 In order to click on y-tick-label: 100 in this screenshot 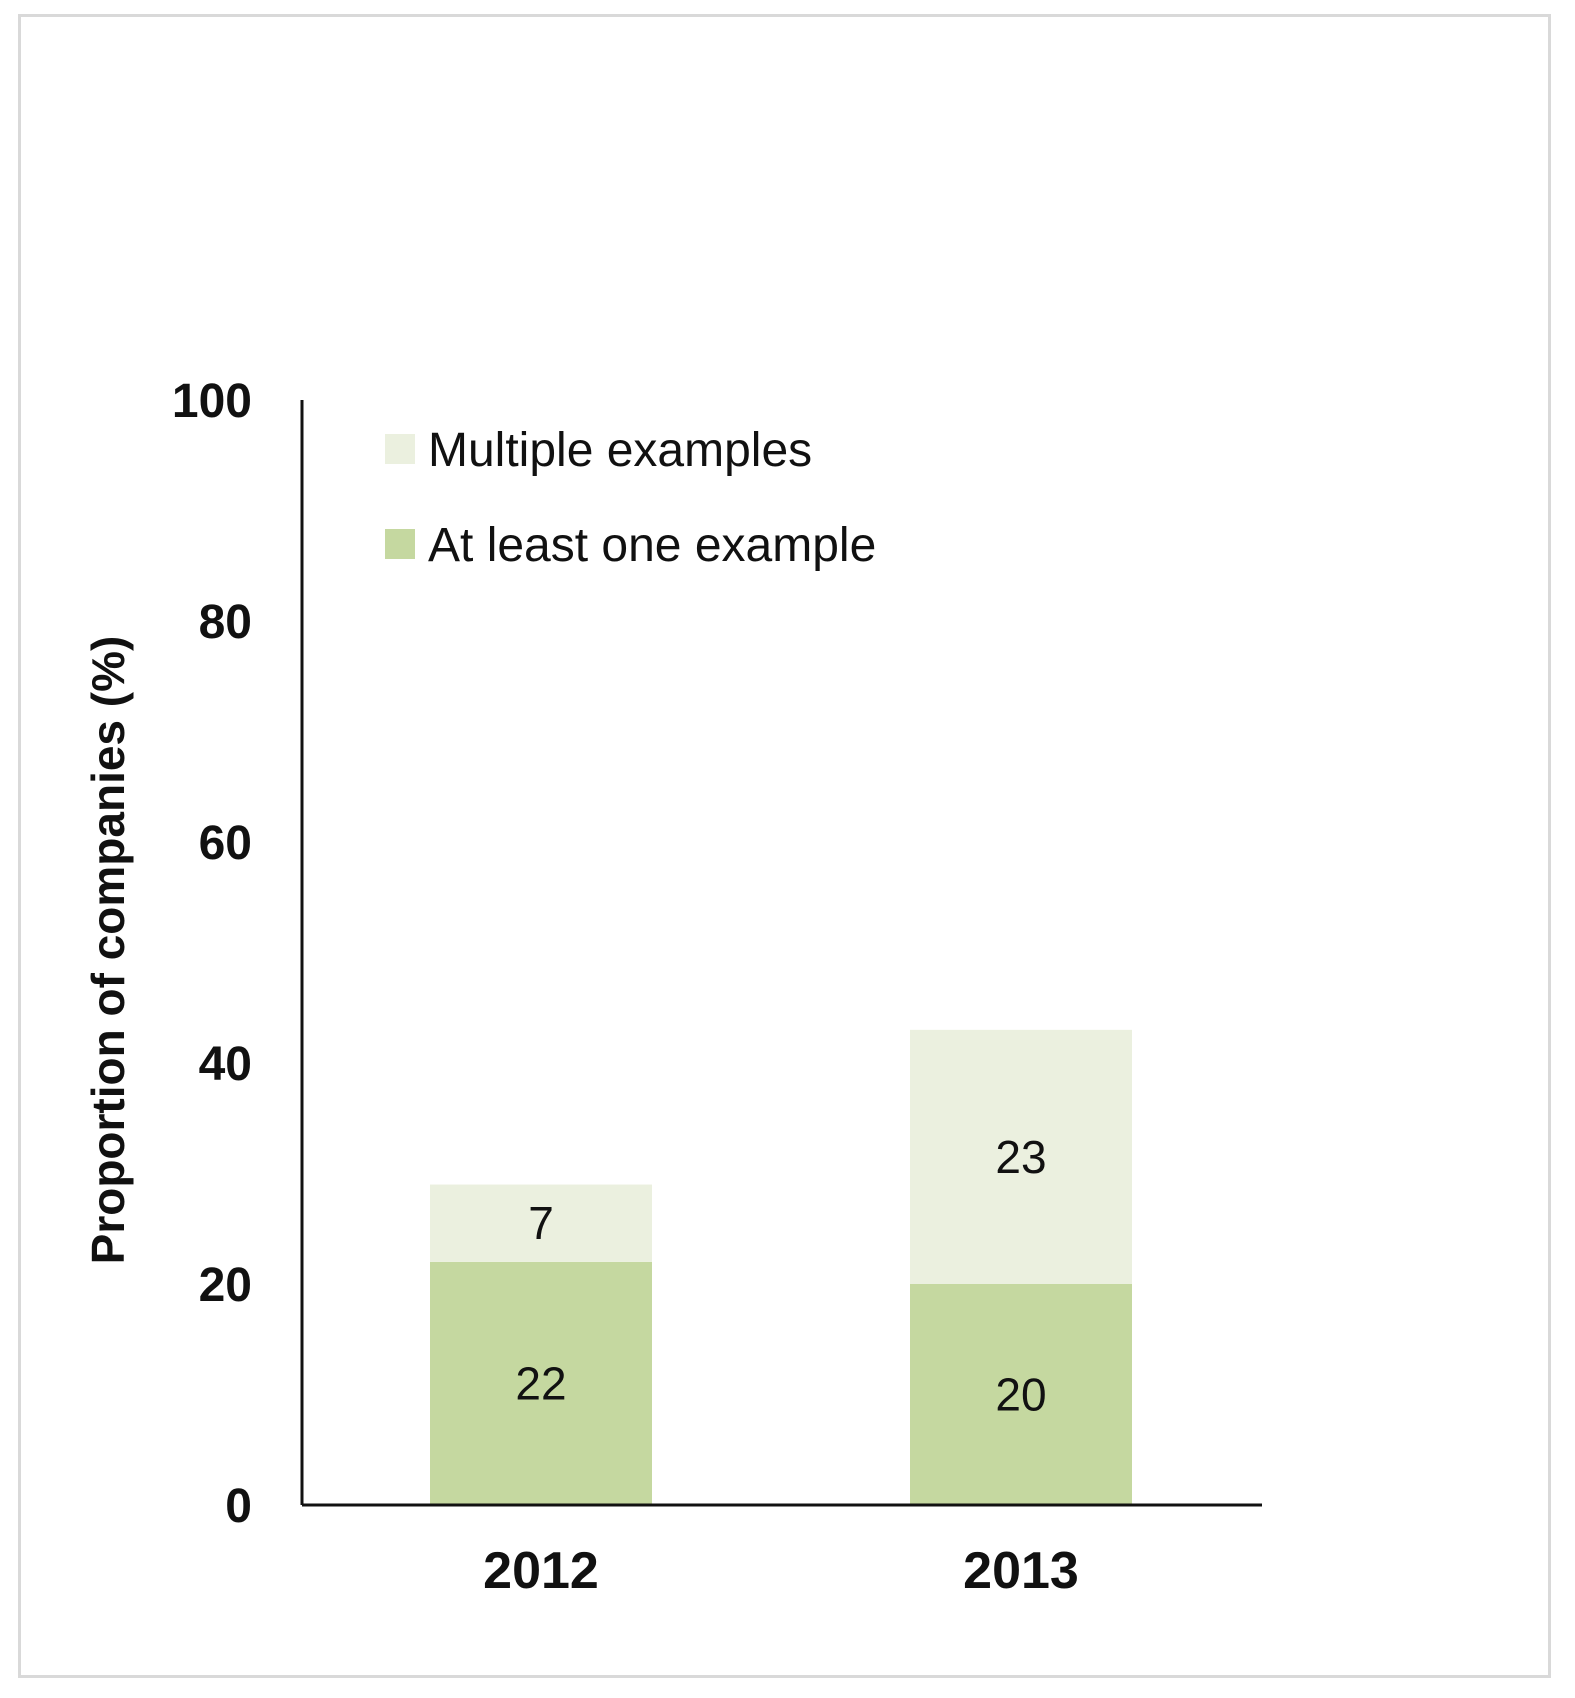, I will do `click(212, 401)`.